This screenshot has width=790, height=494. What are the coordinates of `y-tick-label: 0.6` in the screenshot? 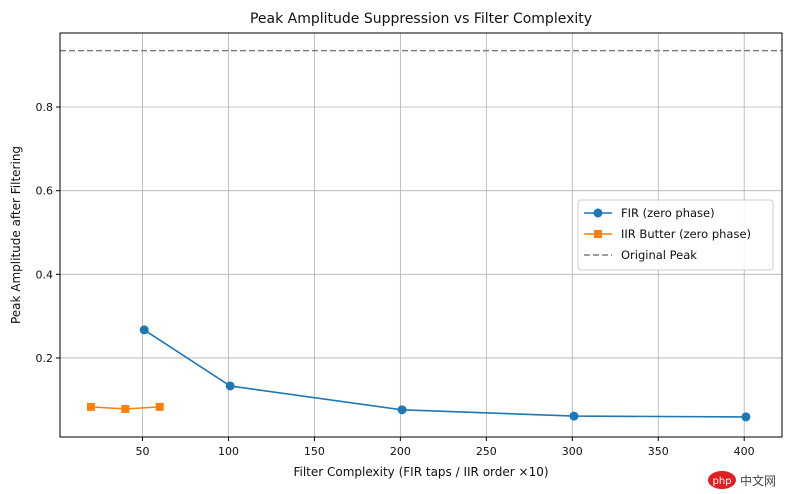 It's located at (45, 191).